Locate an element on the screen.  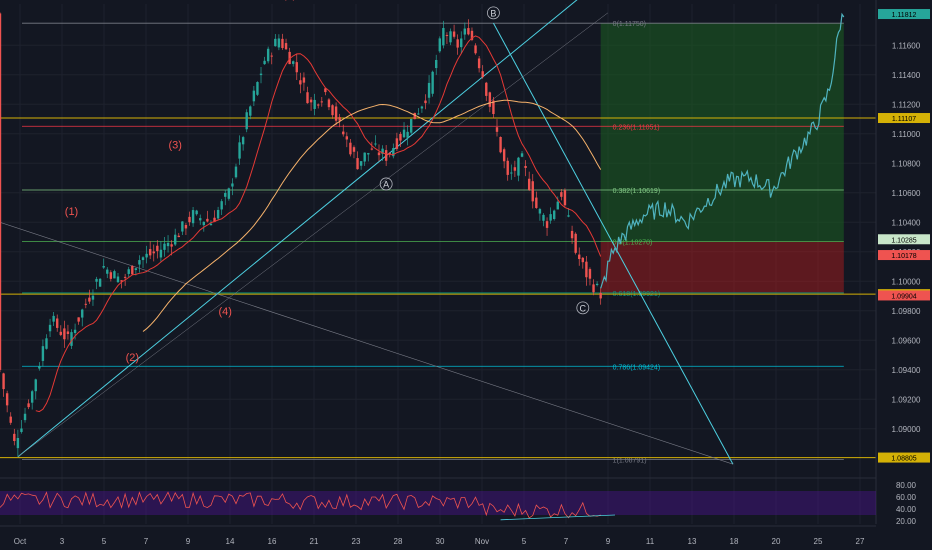
fib-level-label: 0.5(1.10270) is located at coordinates (633, 242).